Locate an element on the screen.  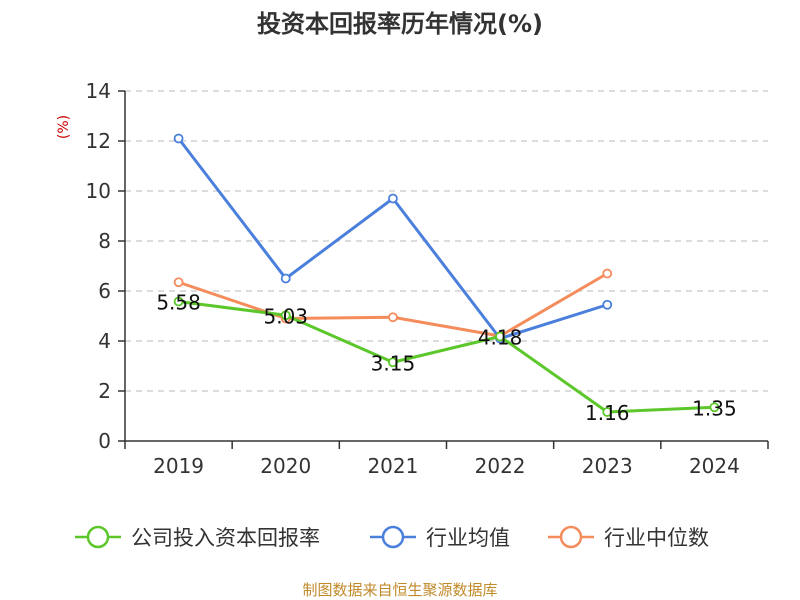
legend-item: 行业中位数 is located at coordinates (628, 537).